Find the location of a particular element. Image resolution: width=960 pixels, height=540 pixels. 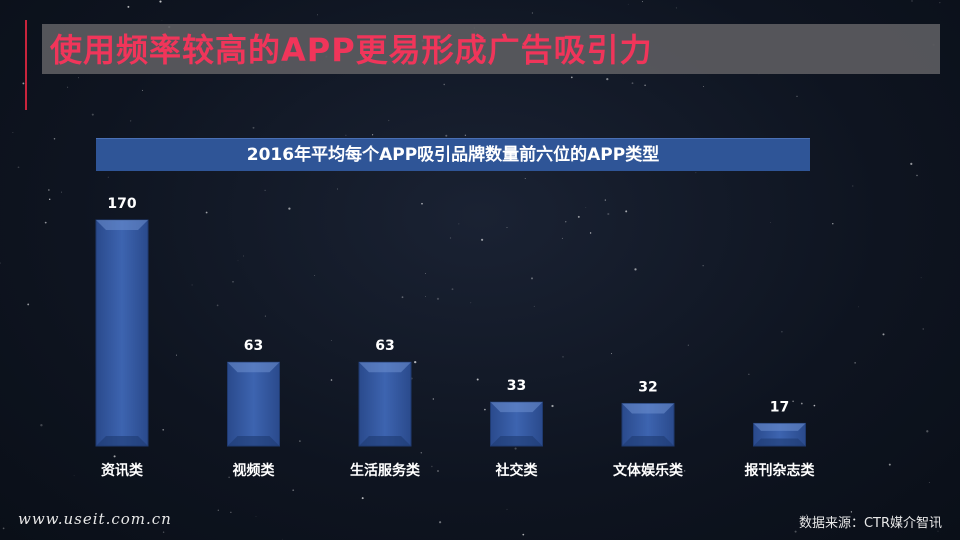

data-label: 170 is located at coordinates (121, 204).